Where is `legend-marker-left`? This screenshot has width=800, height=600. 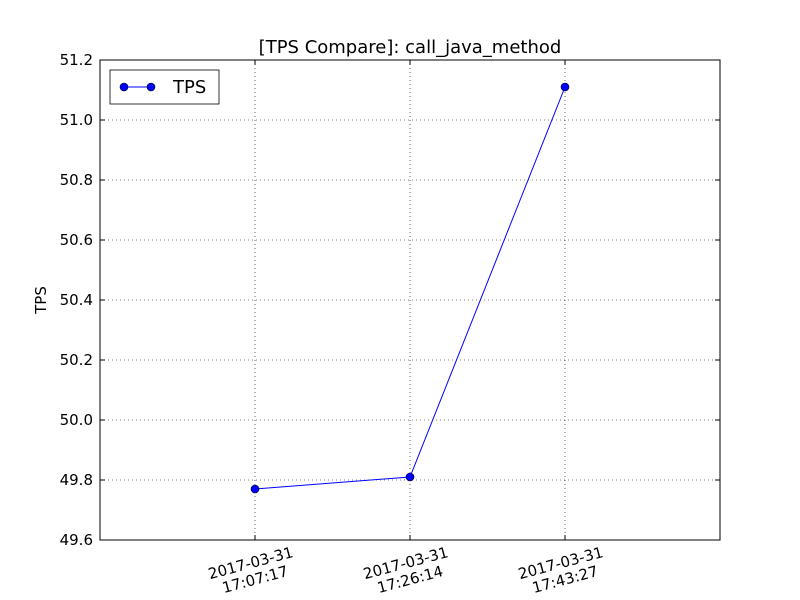
legend-marker-left is located at coordinates (124, 87).